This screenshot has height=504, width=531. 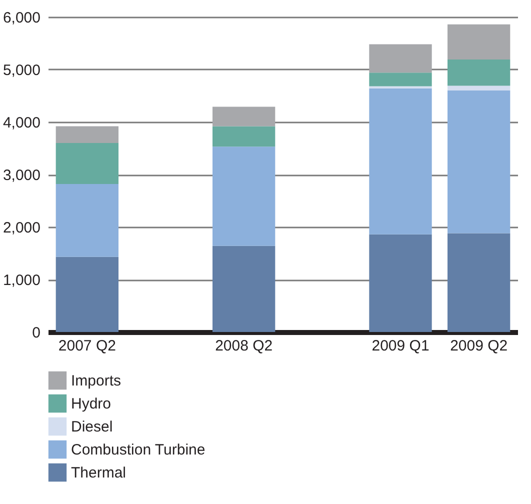 I want to click on y-tick-label: 1,000, so click(x=21, y=280).